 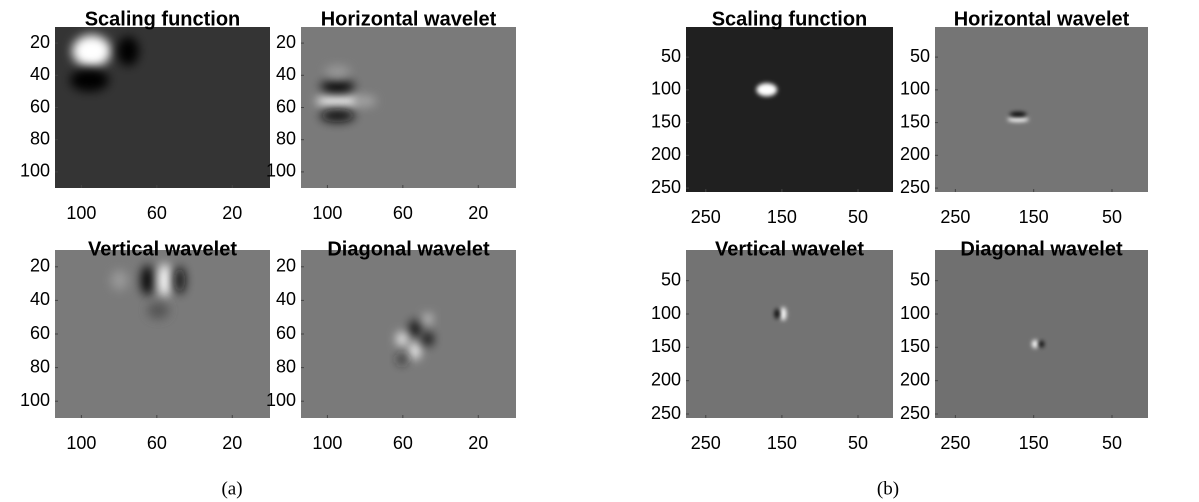 What do you see at coordinates (888, 488) in the screenshot?
I see `caption: (b)` at bounding box center [888, 488].